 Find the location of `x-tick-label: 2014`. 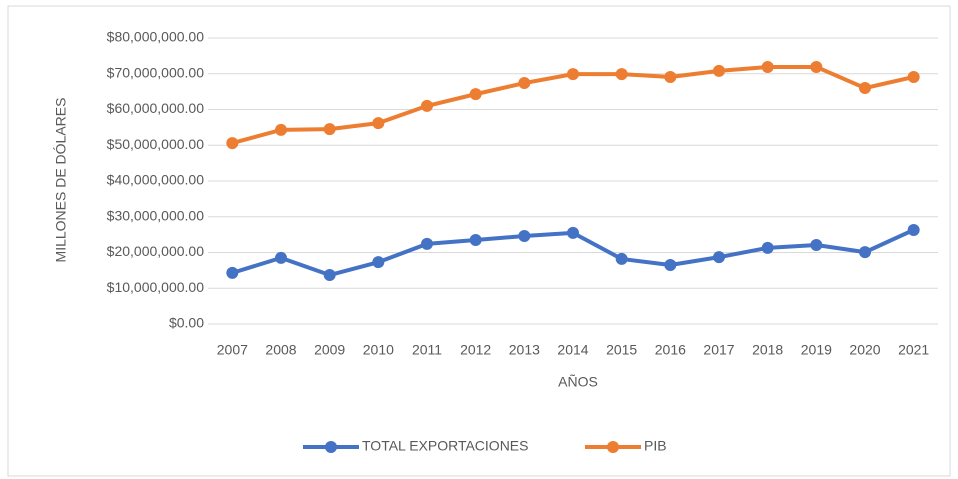

x-tick-label: 2014 is located at coordinates (572, 350).